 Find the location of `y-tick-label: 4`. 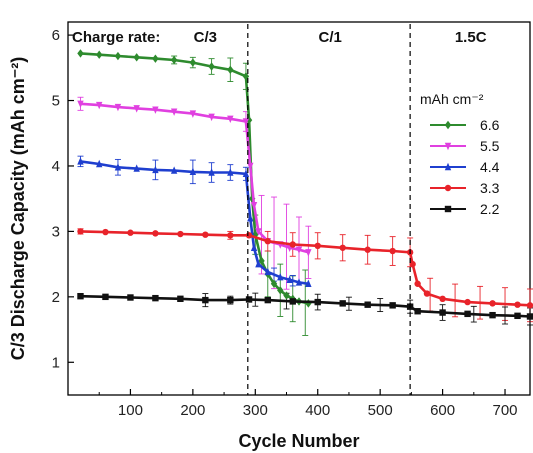

y-tick-label: 4 is located at coordinates (56, 166).